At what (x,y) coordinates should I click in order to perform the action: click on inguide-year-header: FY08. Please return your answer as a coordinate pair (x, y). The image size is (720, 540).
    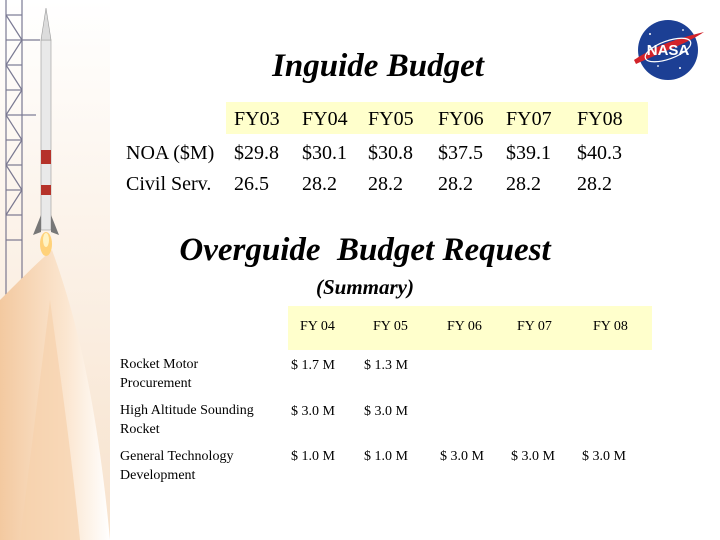
    Looking at the image, I should click on (600, 119).